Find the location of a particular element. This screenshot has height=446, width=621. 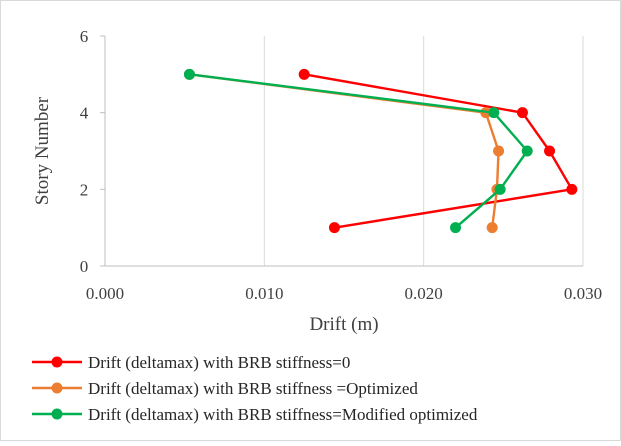

y-tick-label: 6 is located at coordinates (84, 36).